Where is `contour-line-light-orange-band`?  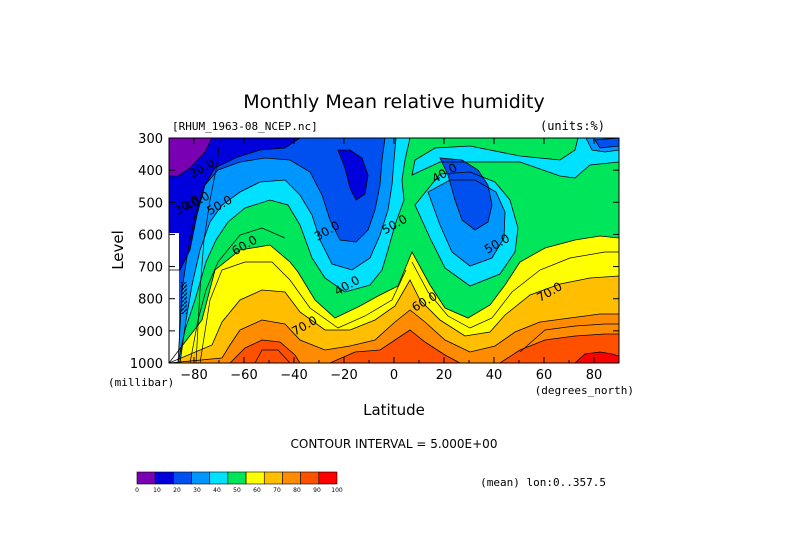 contour-line-light-orange-band is located at coordinates (394, 319).